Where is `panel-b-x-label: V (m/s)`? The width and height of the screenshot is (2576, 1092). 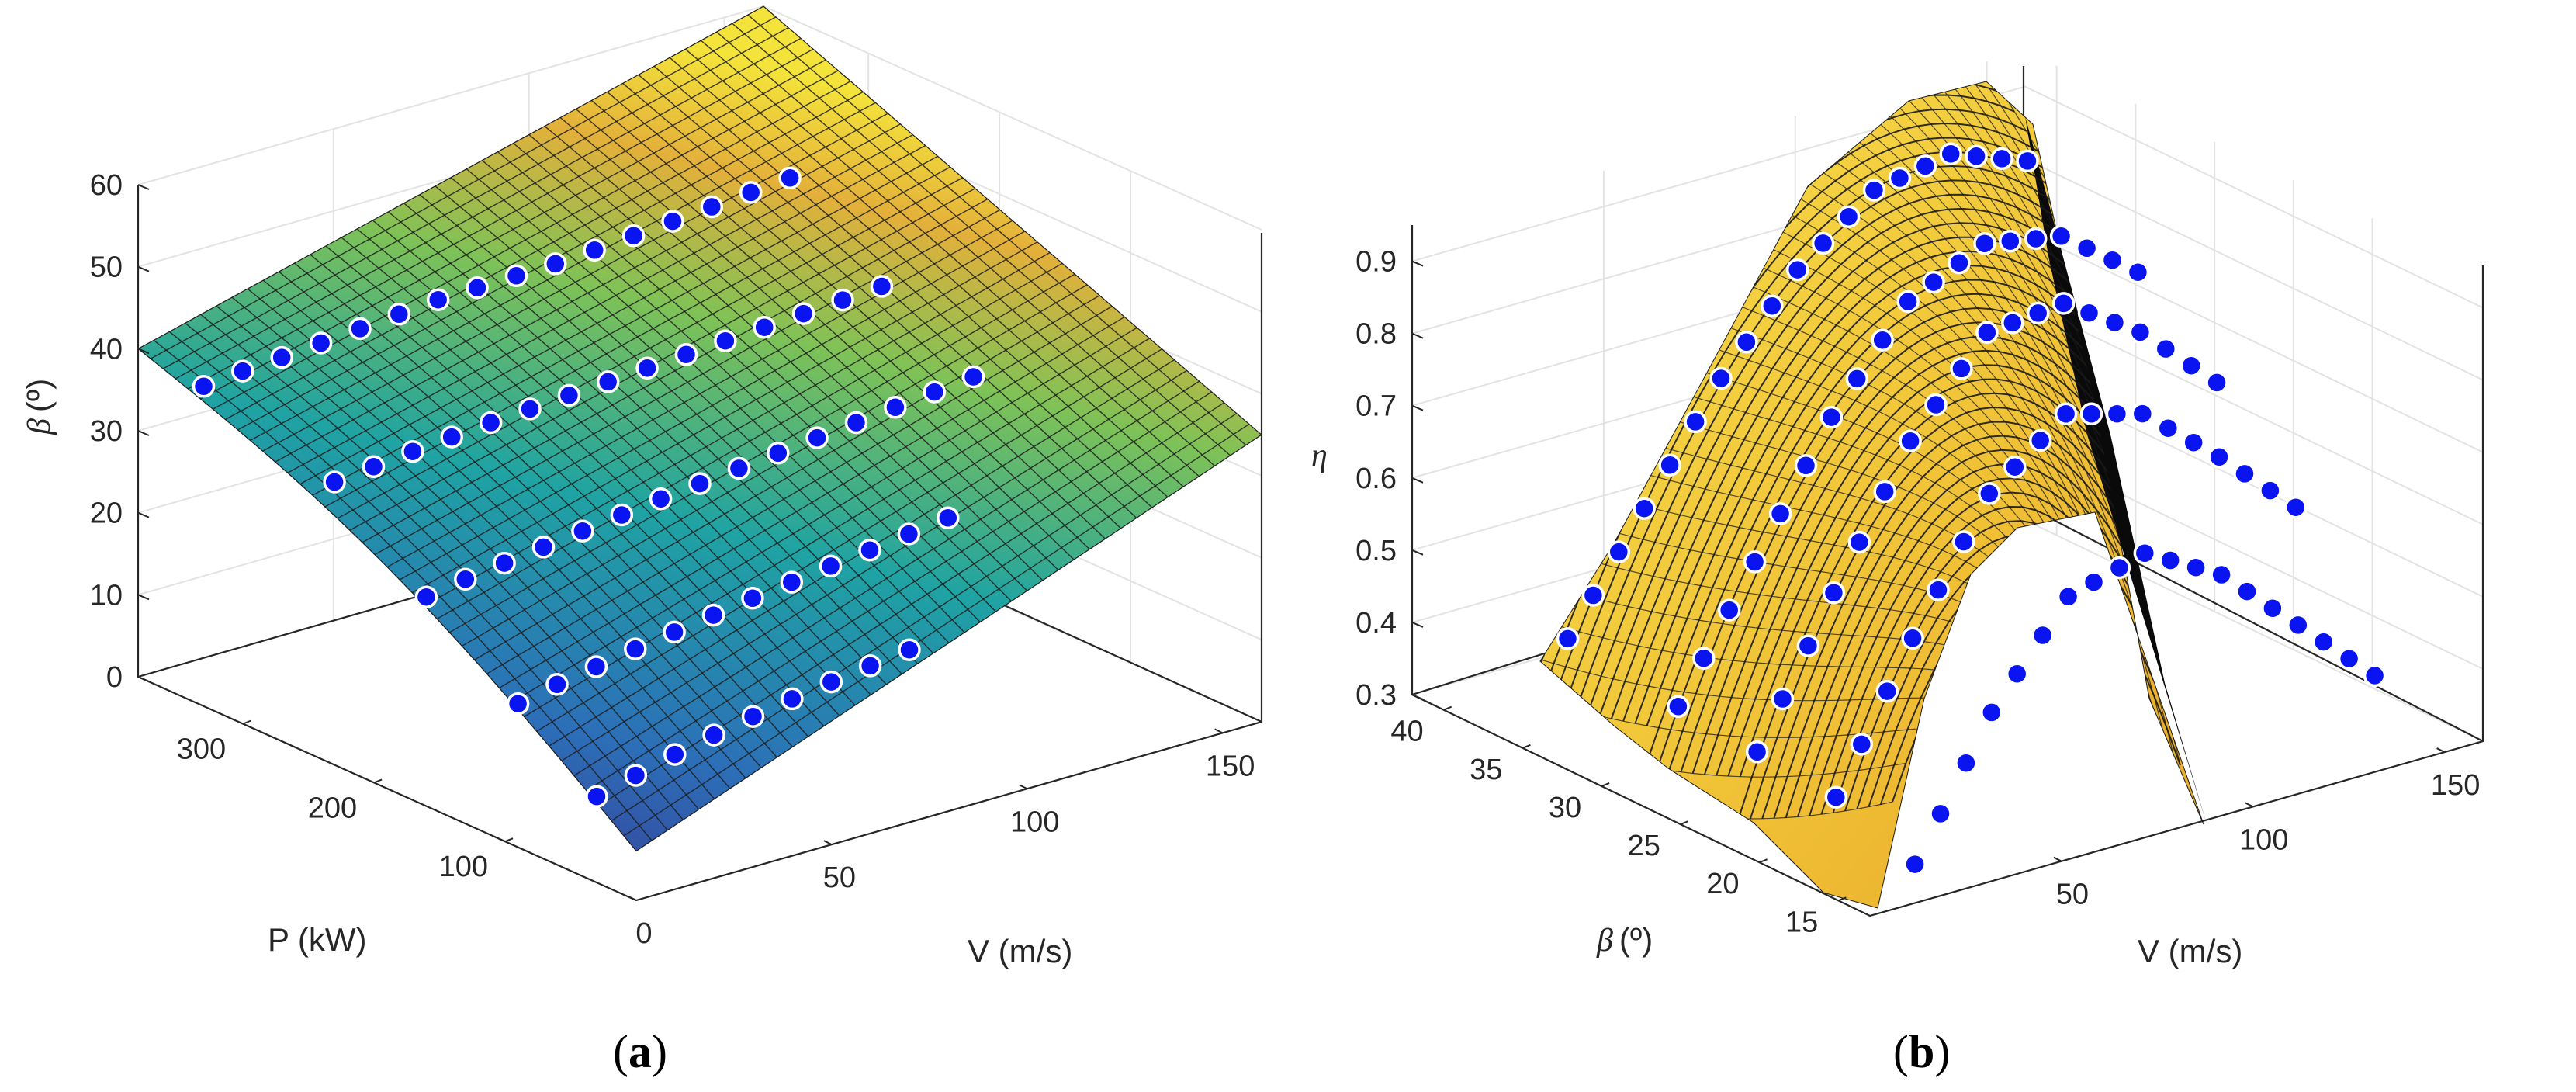
panel-b-x-label: V (m/s) is located at coordinates (2190, 951).